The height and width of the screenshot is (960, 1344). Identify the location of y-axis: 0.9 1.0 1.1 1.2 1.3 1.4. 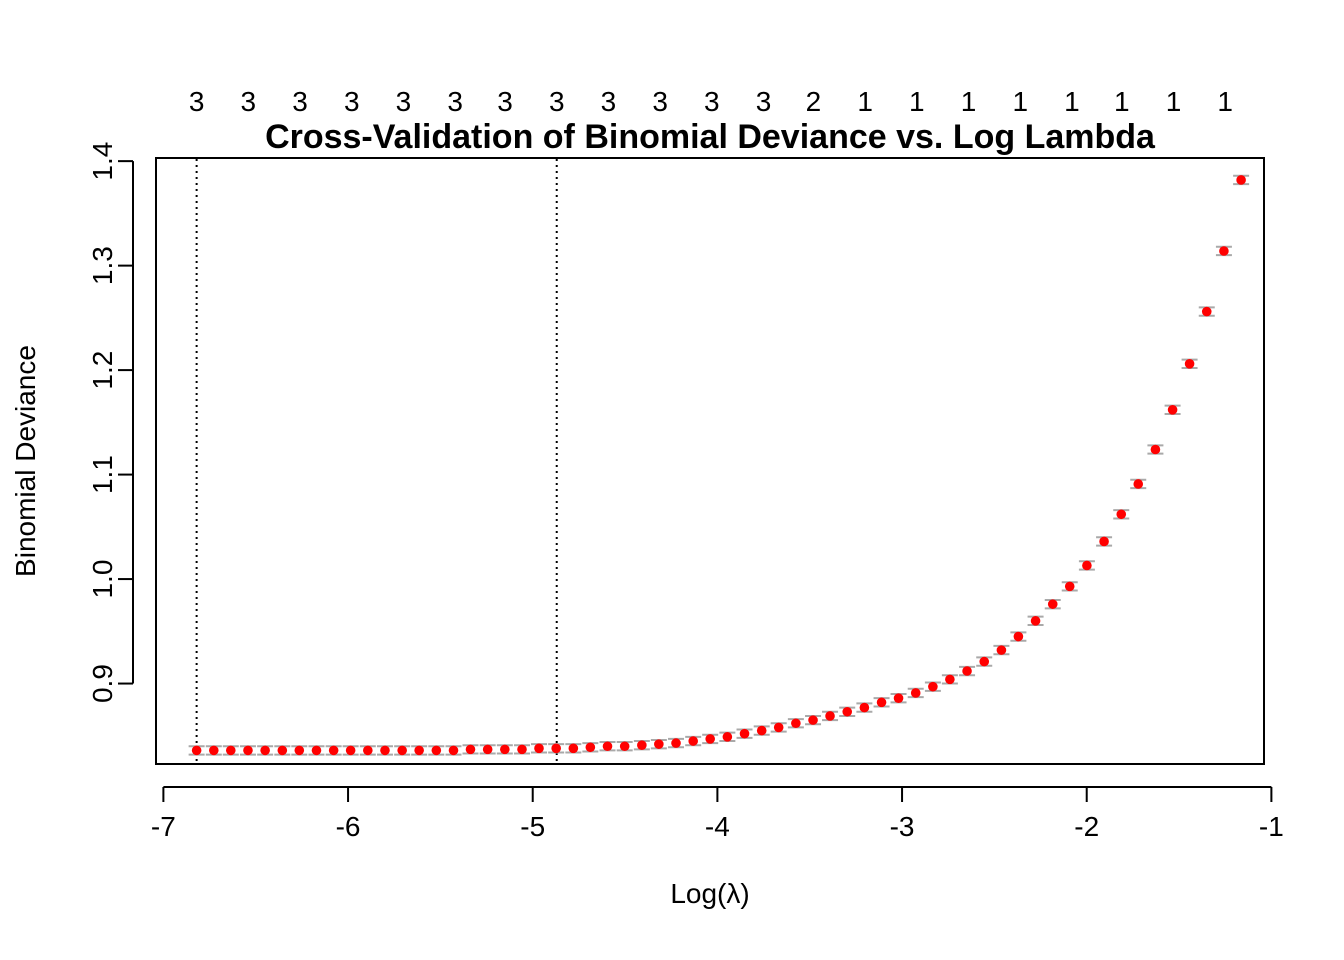
(110, 422).